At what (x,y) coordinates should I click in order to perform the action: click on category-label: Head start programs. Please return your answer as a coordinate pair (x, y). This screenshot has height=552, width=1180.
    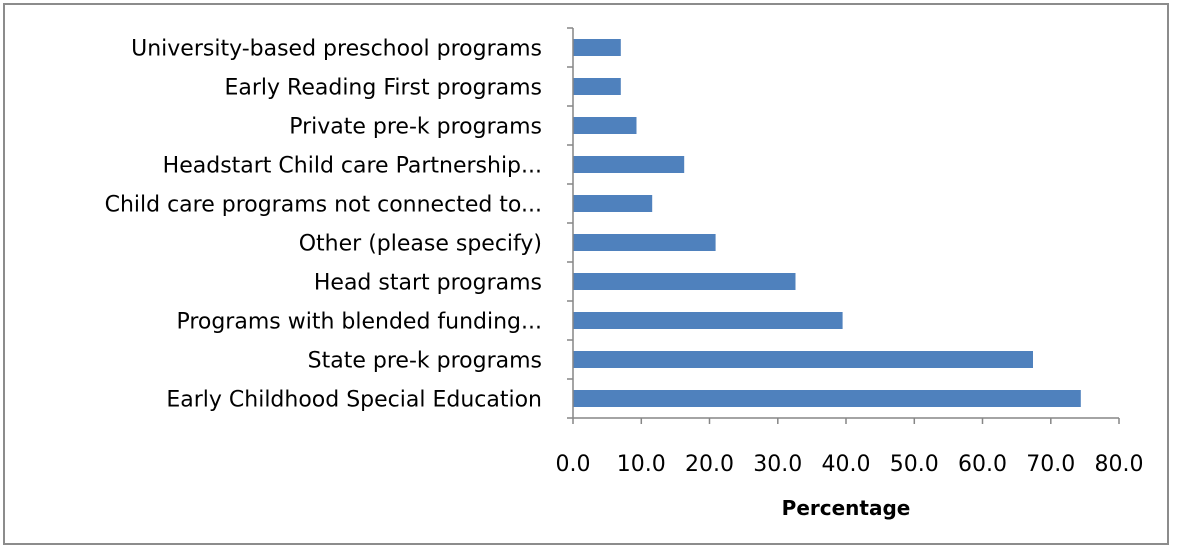
    Looking at the image, I should click on (428, 283).